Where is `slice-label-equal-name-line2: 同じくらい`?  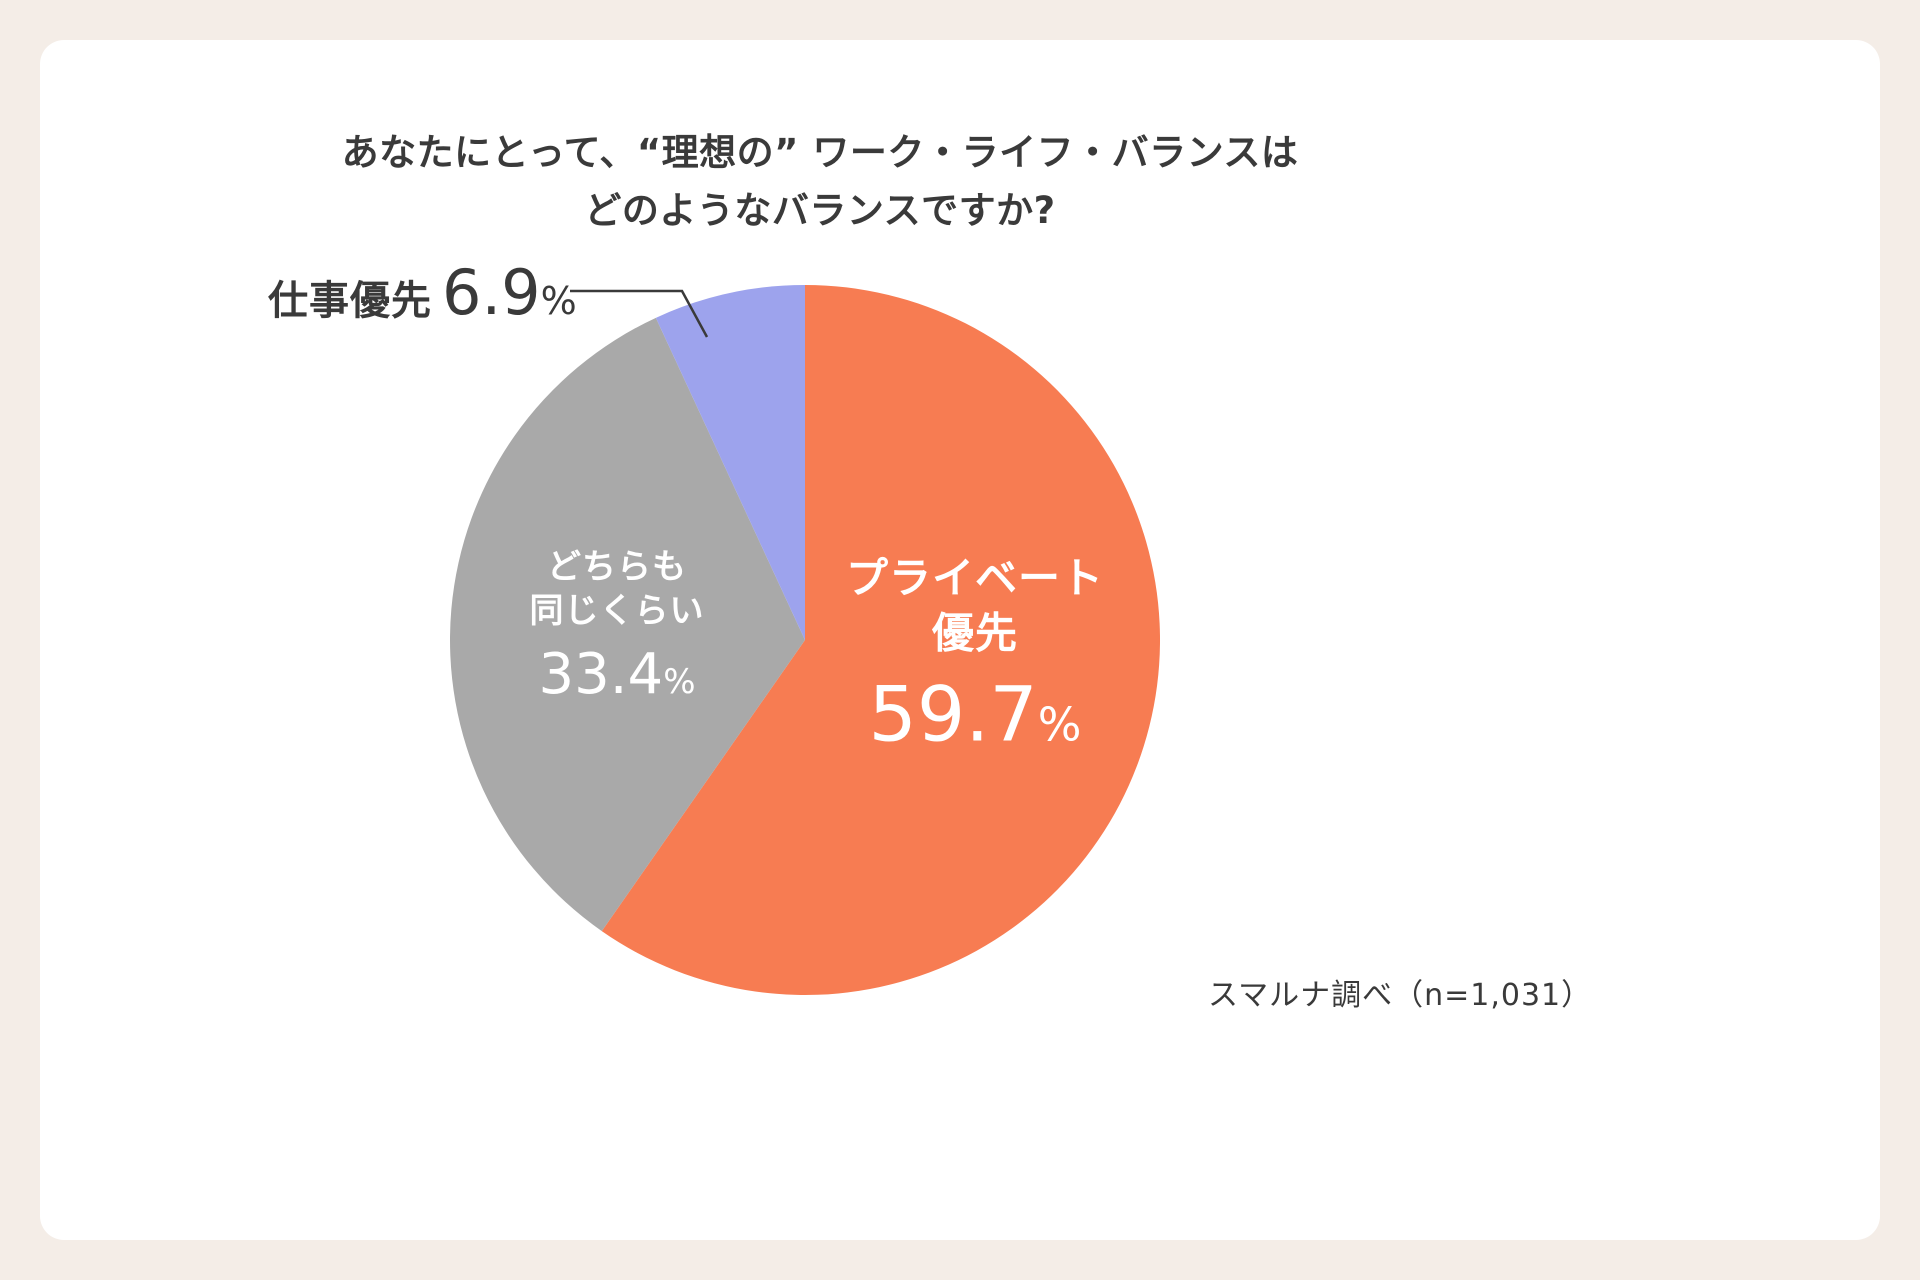 slice-label-equal-name-line2: 同じくらい is located at coordinates (617, 611).